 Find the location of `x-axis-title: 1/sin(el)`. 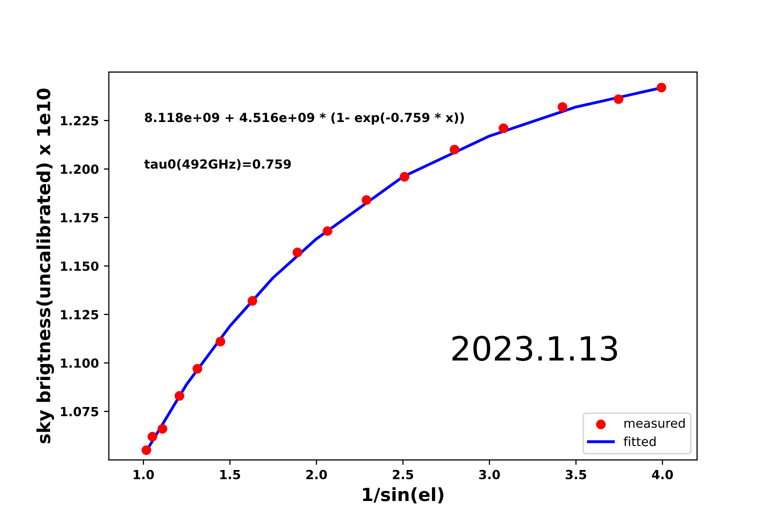

x-axis-title: 1/sin(el) is located at coordinates (403, 495).